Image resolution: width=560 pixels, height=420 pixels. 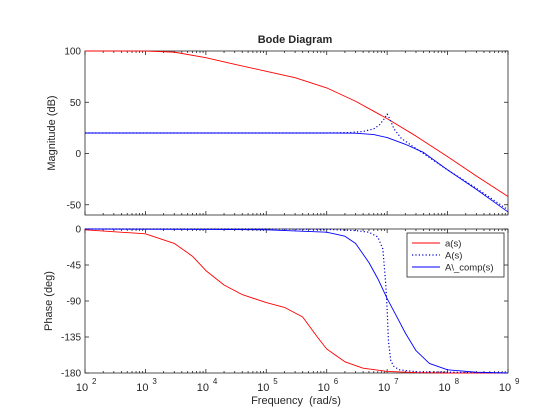 What do you see at coordinates (295, 40) in the screenshot?
I see `chart-title: Bode Diagram` at bounding box center [295, 40].